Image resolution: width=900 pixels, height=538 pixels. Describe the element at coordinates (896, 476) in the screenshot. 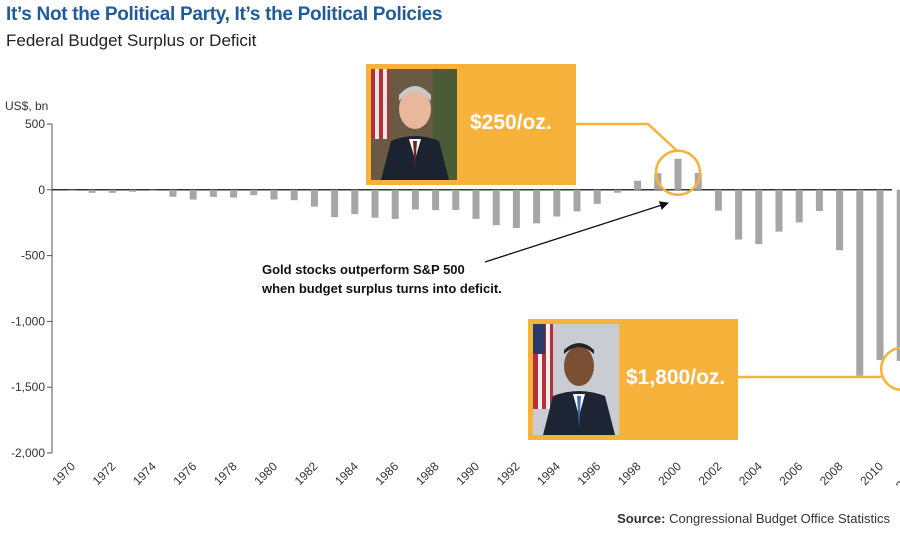

I see `x-tick-label: 2012e` at that location.